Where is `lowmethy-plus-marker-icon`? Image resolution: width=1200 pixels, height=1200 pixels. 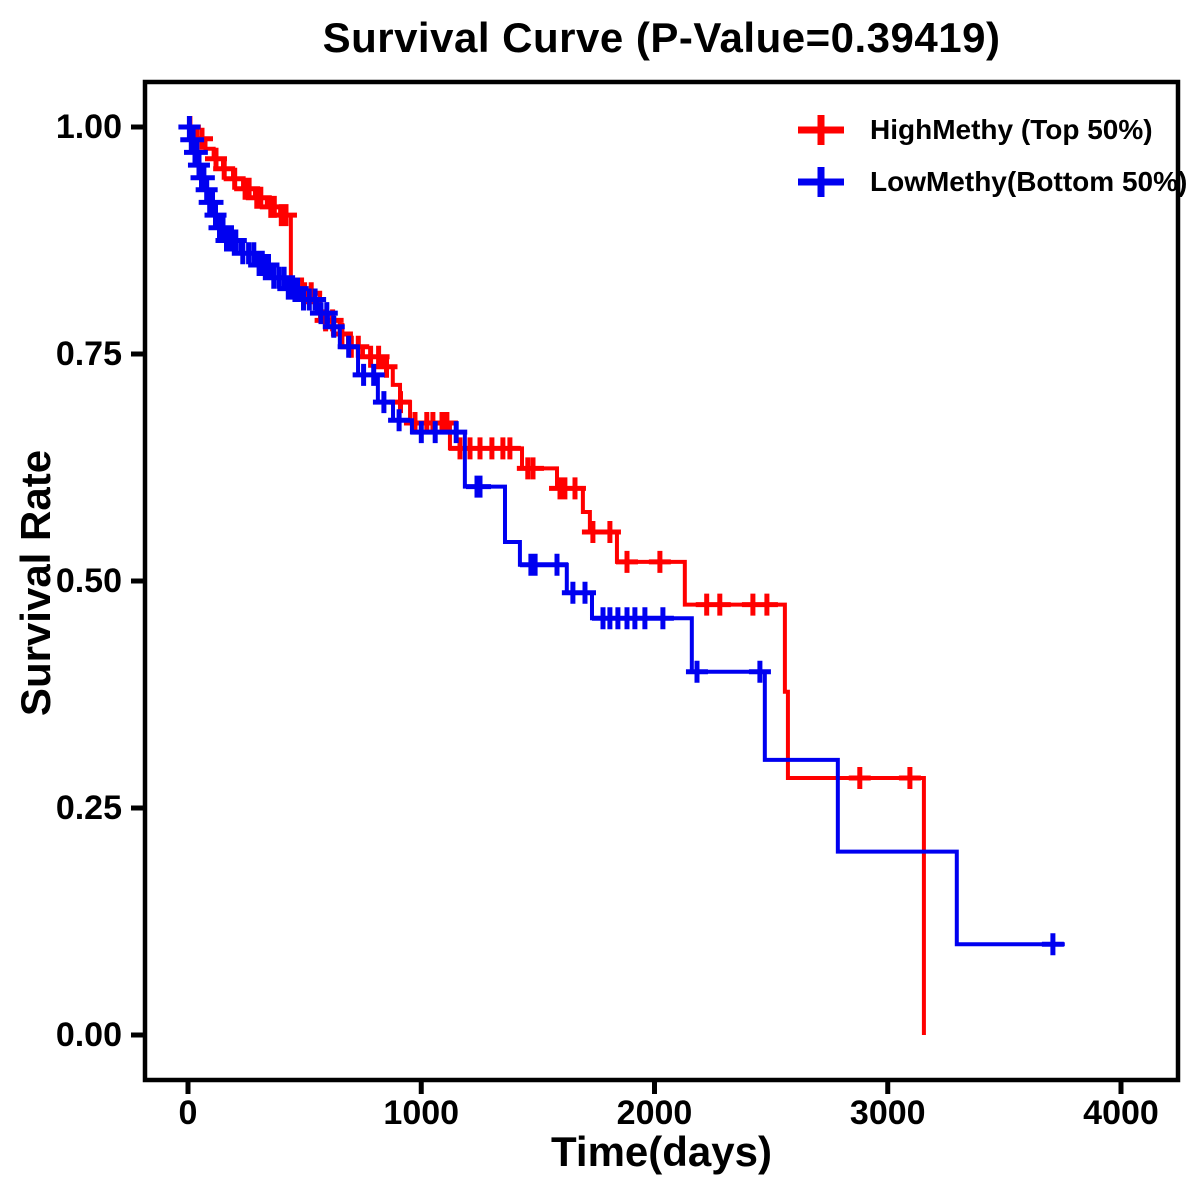 lowmethy-plus-marker-icon is located at coordinates (821, 182).